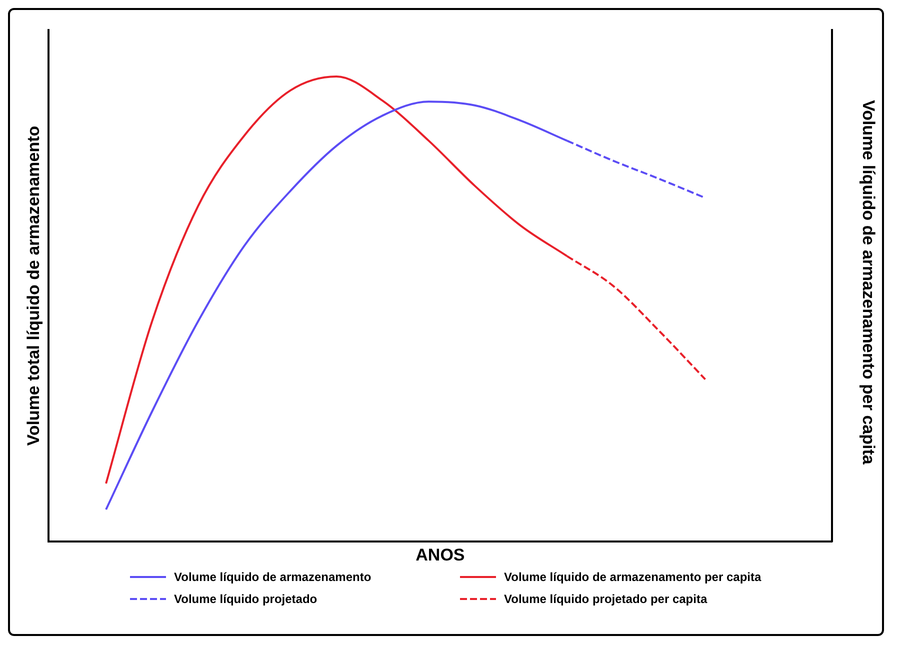  I want to click on legend-label: Volume líquido de armazenamento per capita, so click(633, 577).